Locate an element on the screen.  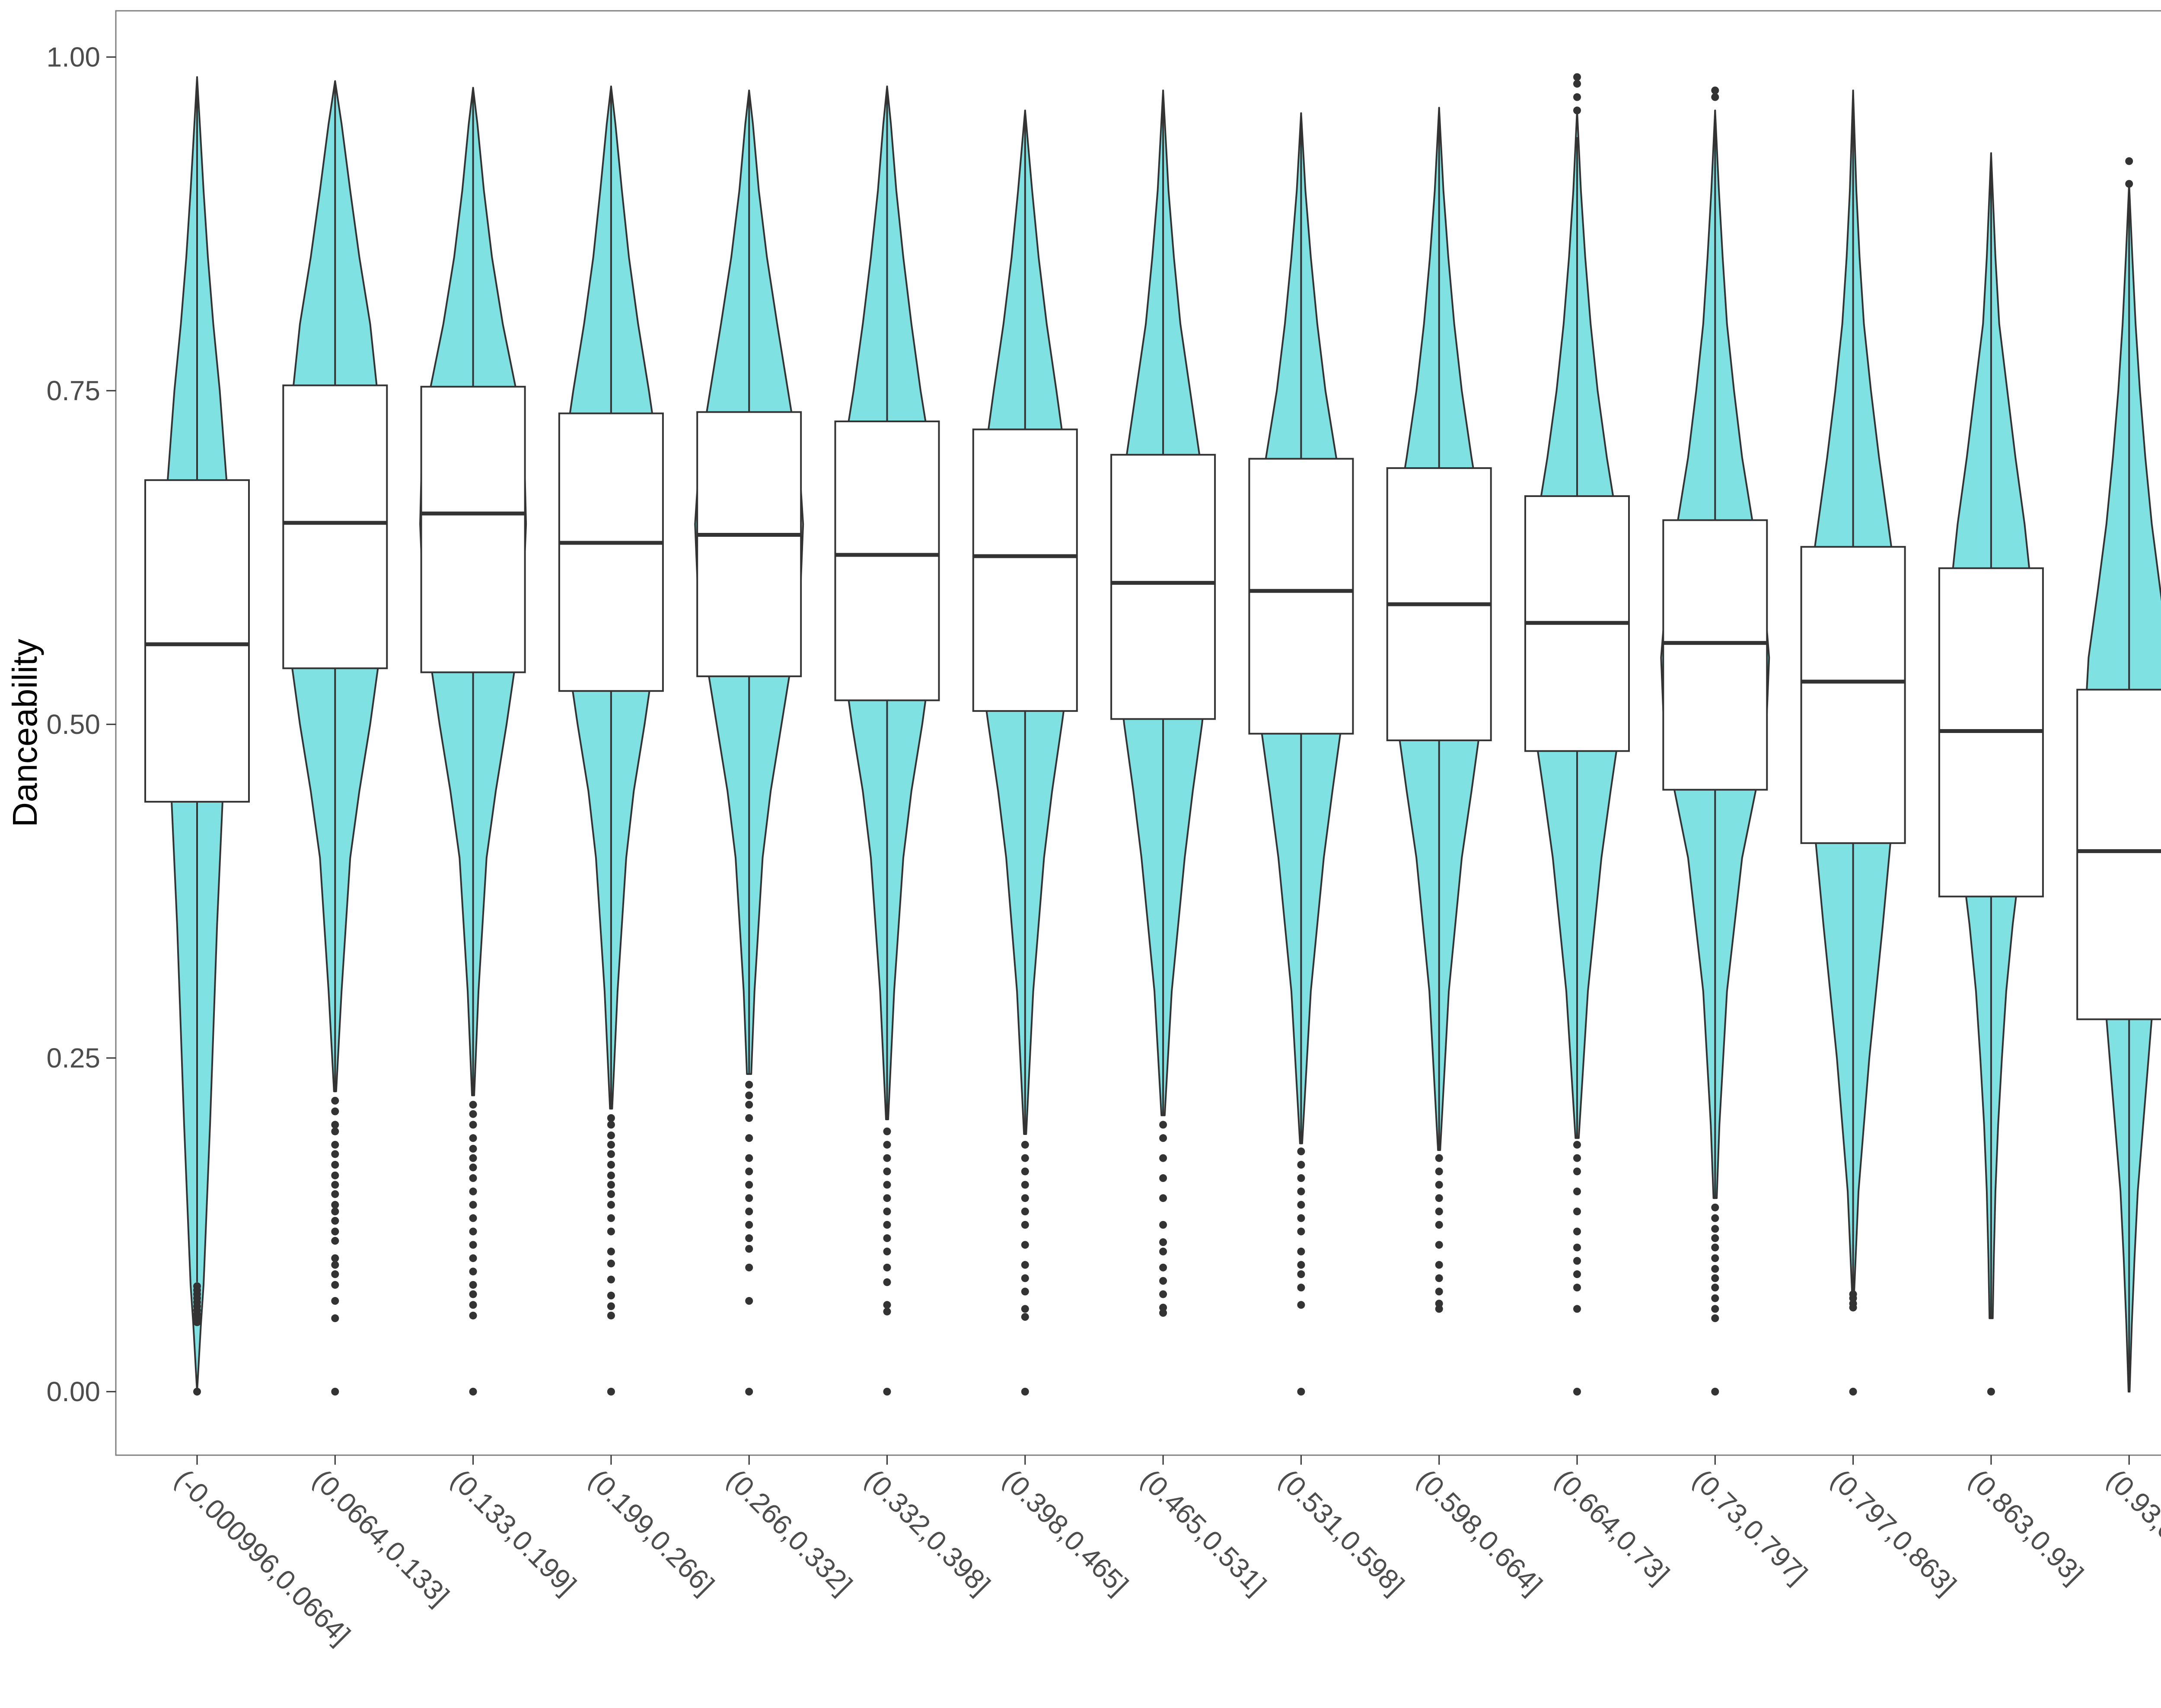
y-axis-title: Danceability is located at coordinates (25, 733).